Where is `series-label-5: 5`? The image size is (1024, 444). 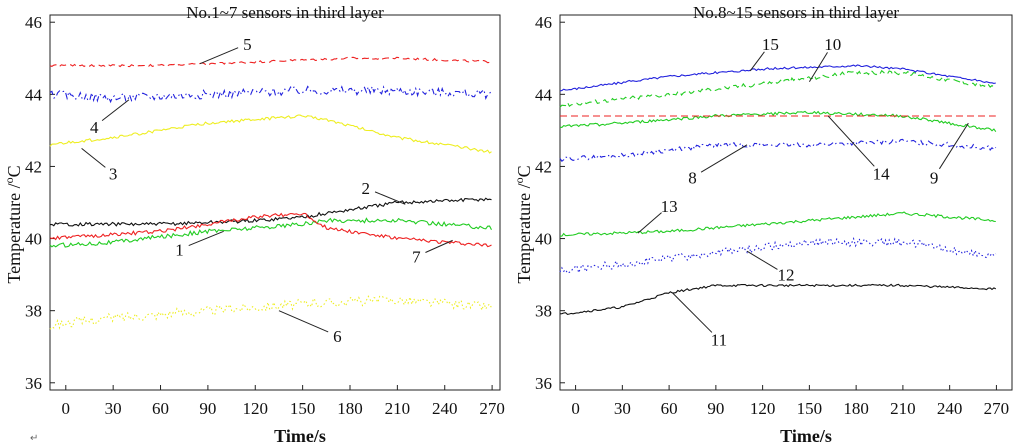 series-label-5: 5 is located at coordinates (247, 44).